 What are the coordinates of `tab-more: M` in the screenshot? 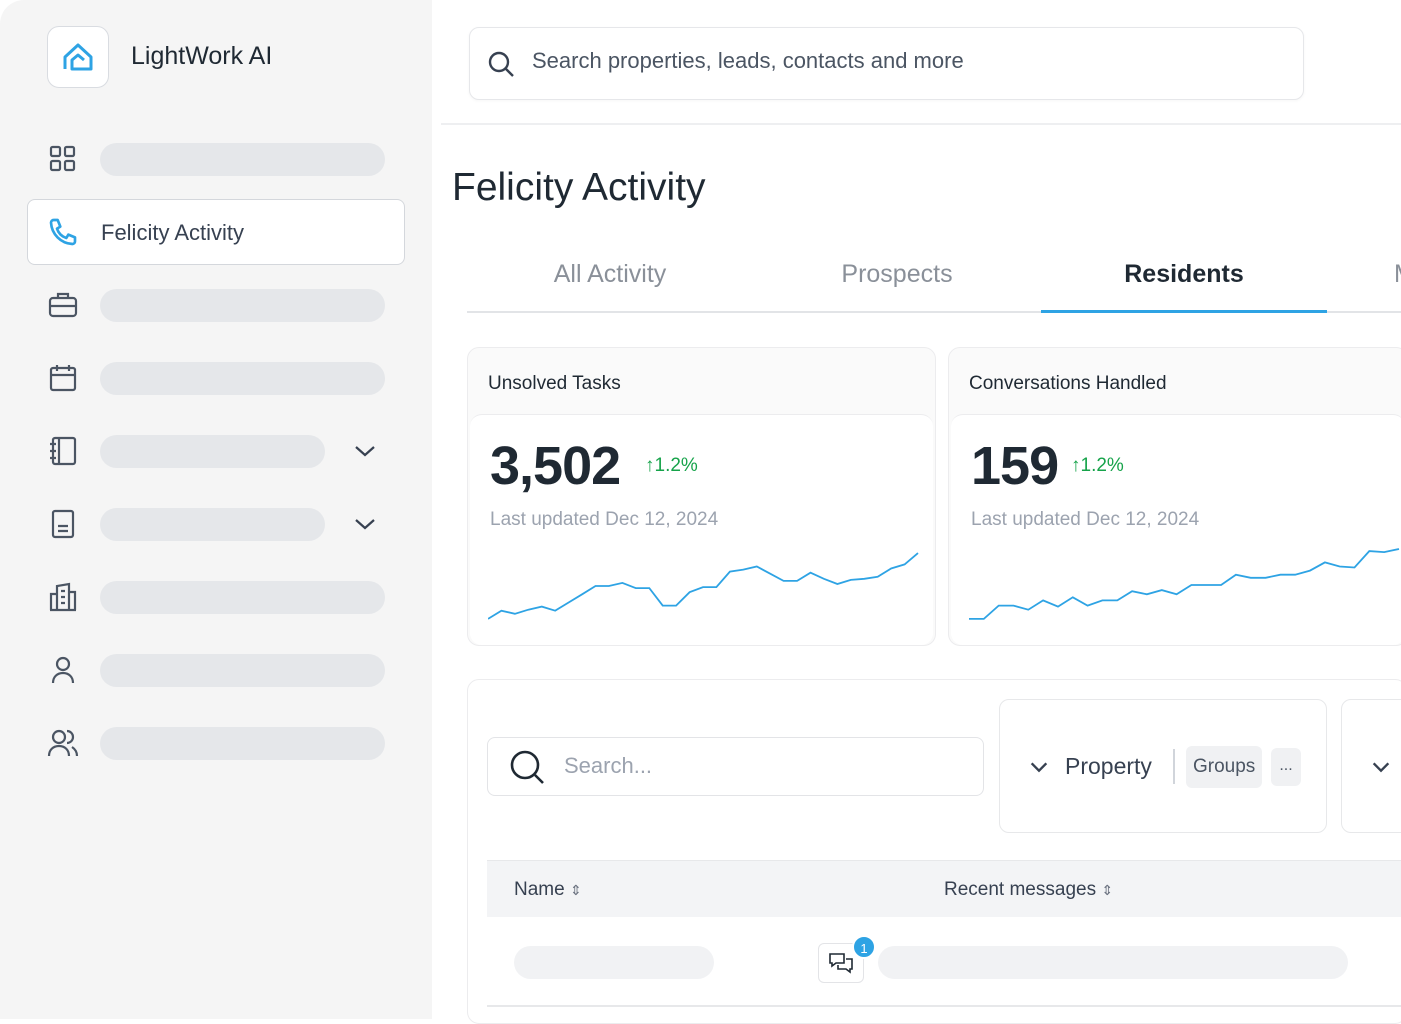 It's located at (1364, 274).